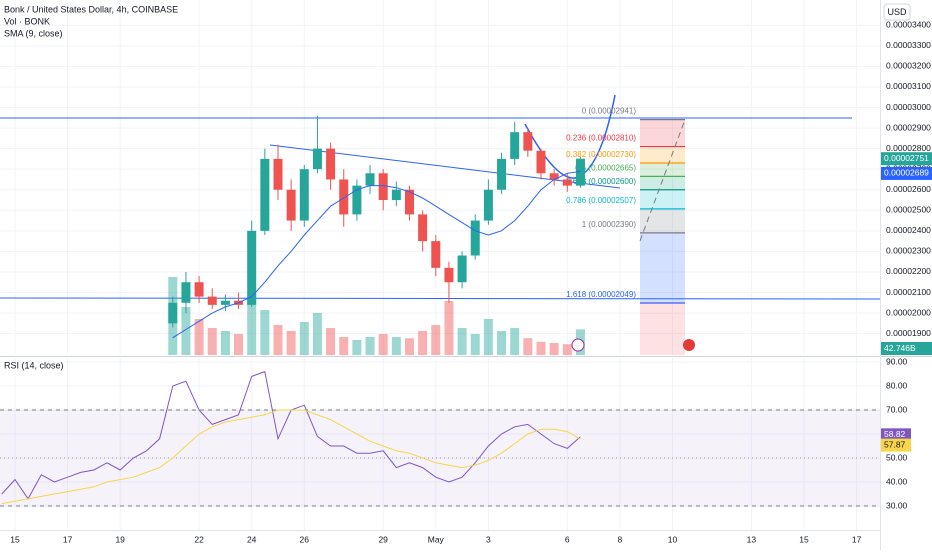 The width and height of the screenshot is (932, 555). Describe the element at coordinates (199, 539) in the screenshot. I see `x-tick-label: 22` at that location.